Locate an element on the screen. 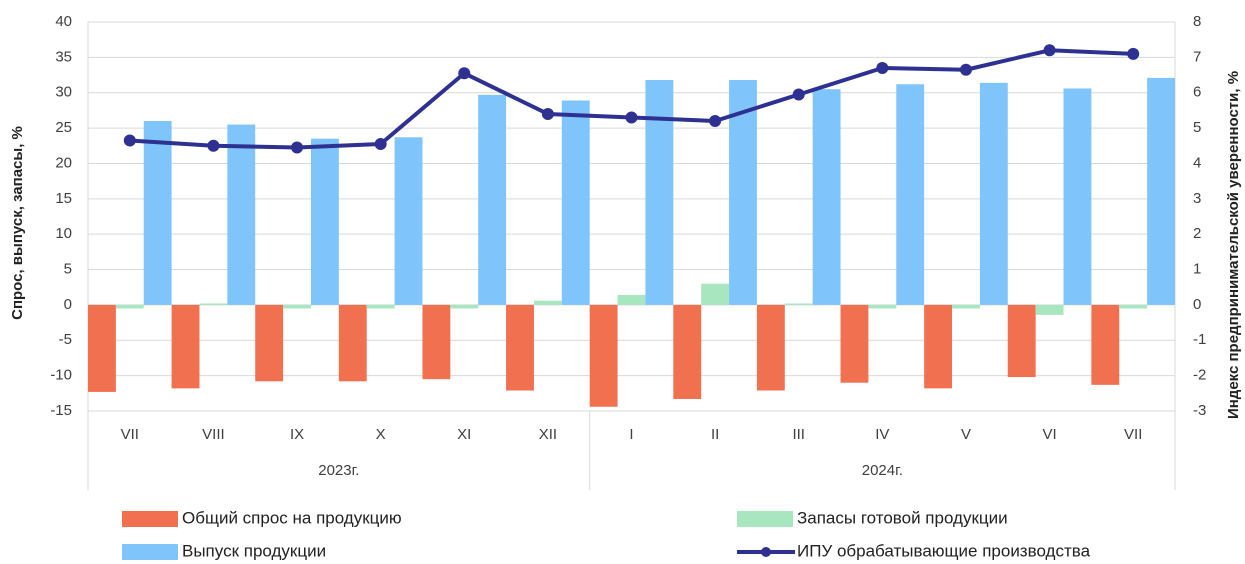  y-tick-label: 30 is located at coordinates (63, 92).